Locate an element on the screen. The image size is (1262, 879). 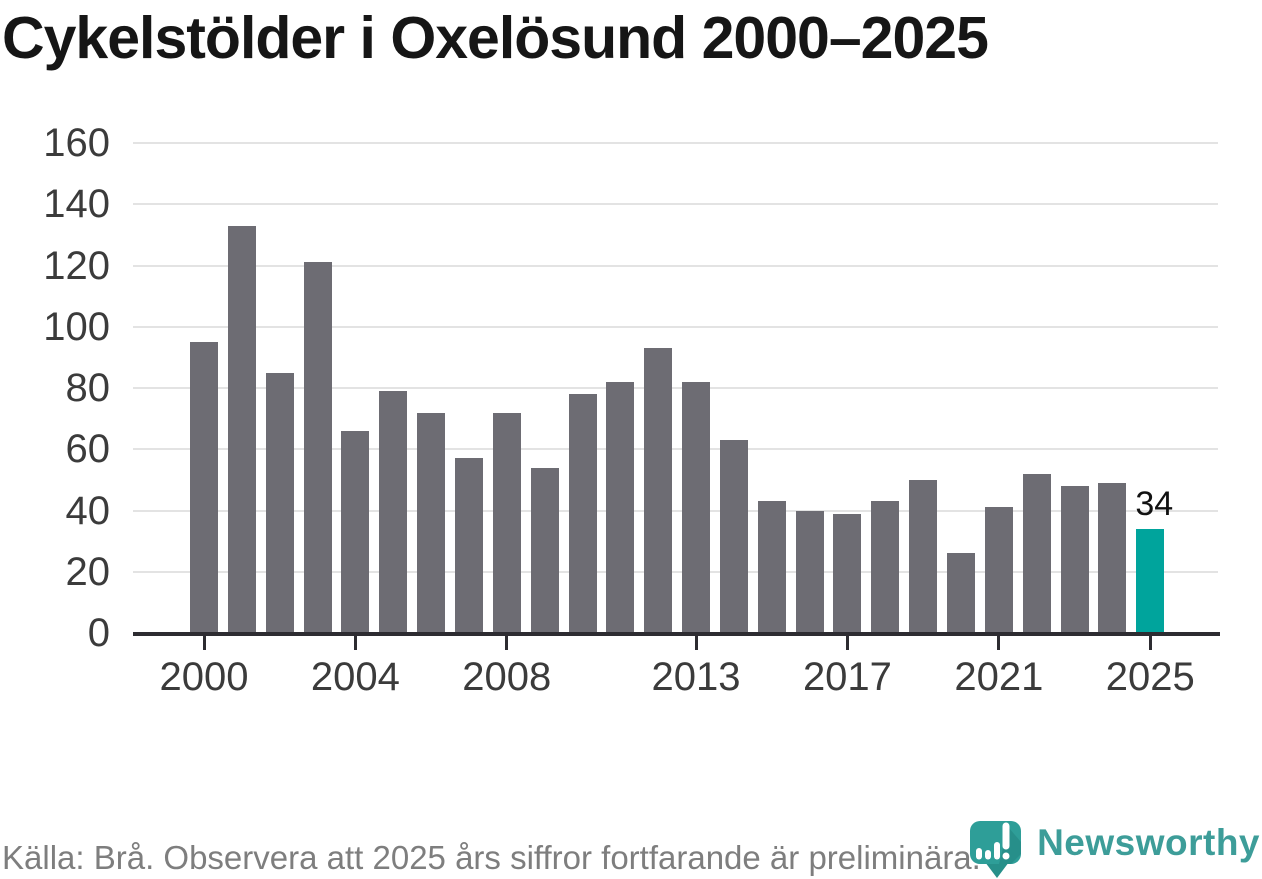
y-tick-label: 0 is located at coordinates (98, 633).